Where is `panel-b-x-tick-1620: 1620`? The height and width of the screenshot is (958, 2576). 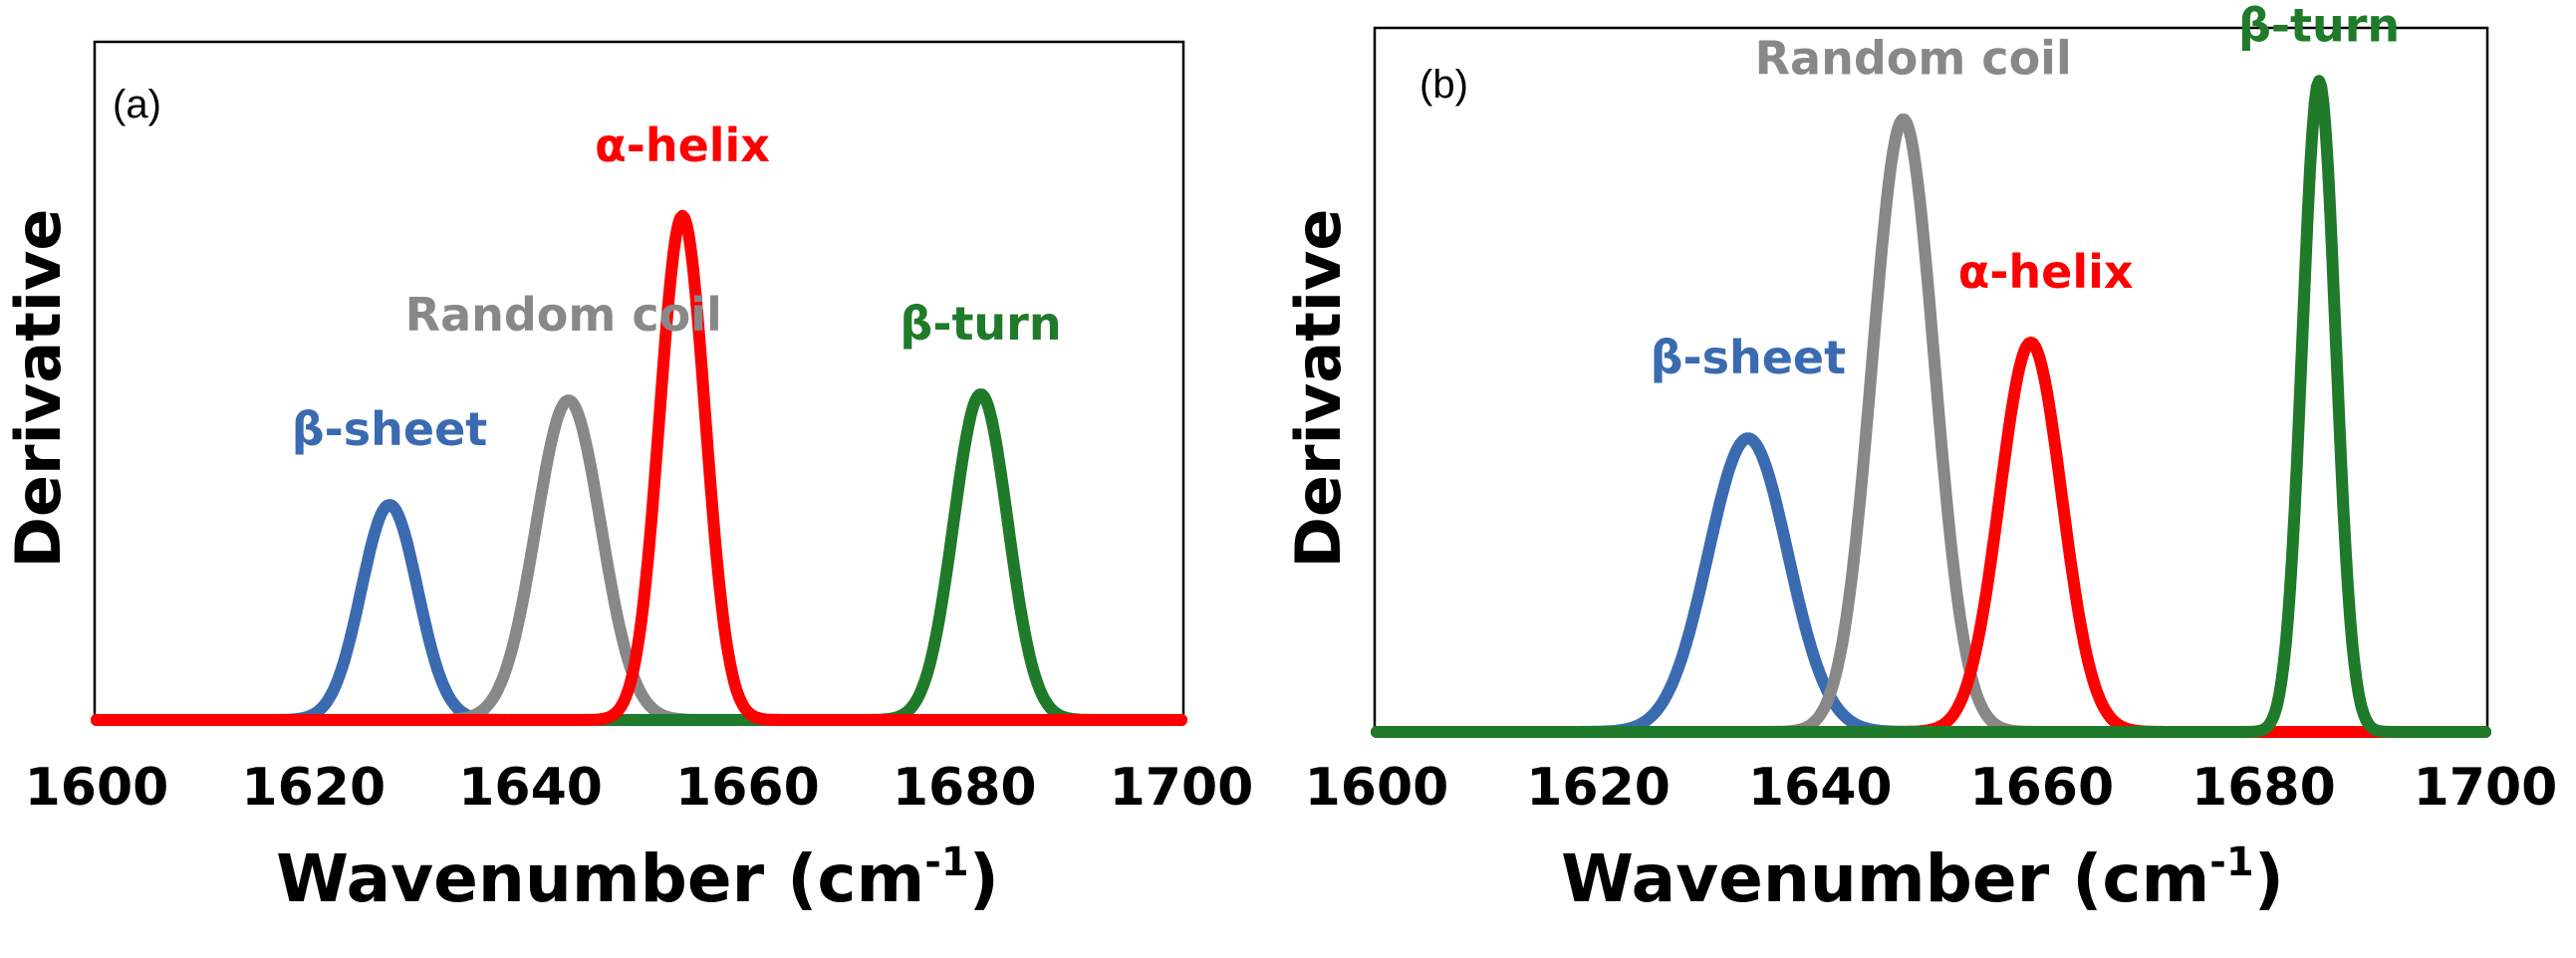 panel-b-x-tick-1620: 1620 is located at coordinates (1598, 788).